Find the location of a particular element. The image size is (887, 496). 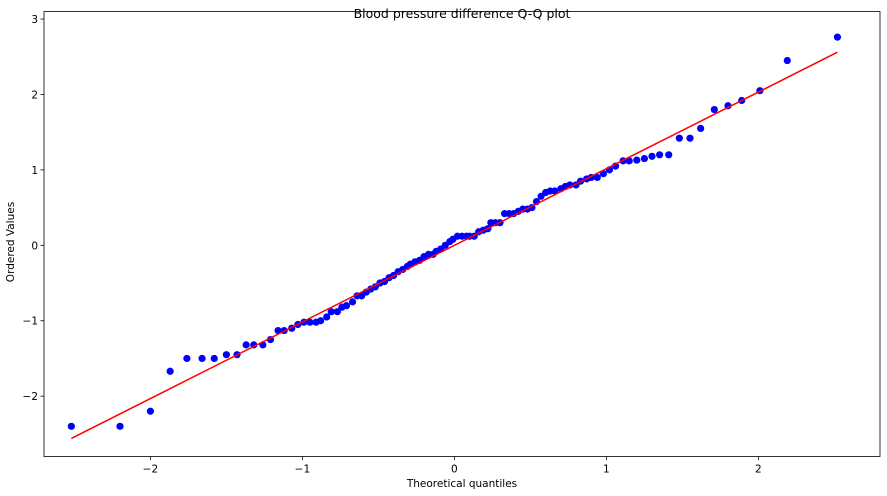

y-tick-label: 0 is located at coordinates (34, 246).